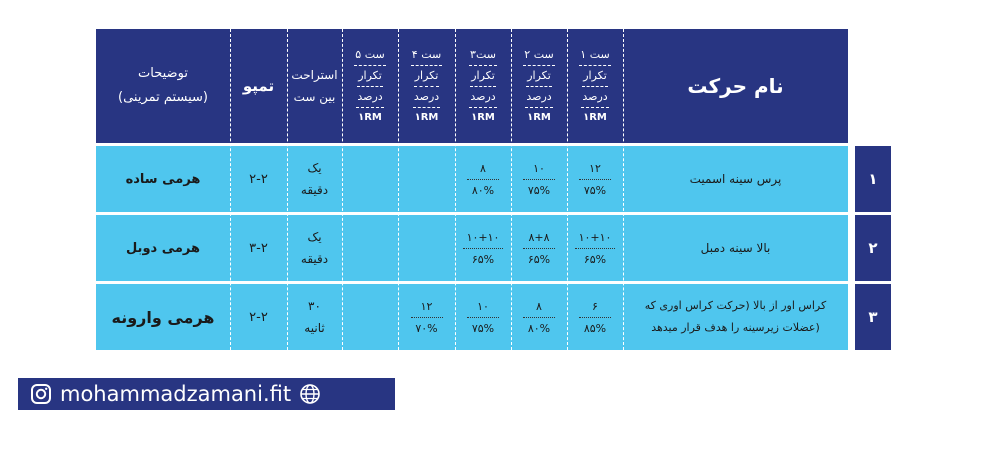 The width and height of the screenshot is (996, 450). Describe the element at coordinates (176, 394) in the screenshot. I see `social-handle: mohammadzamani.fit` at that location.